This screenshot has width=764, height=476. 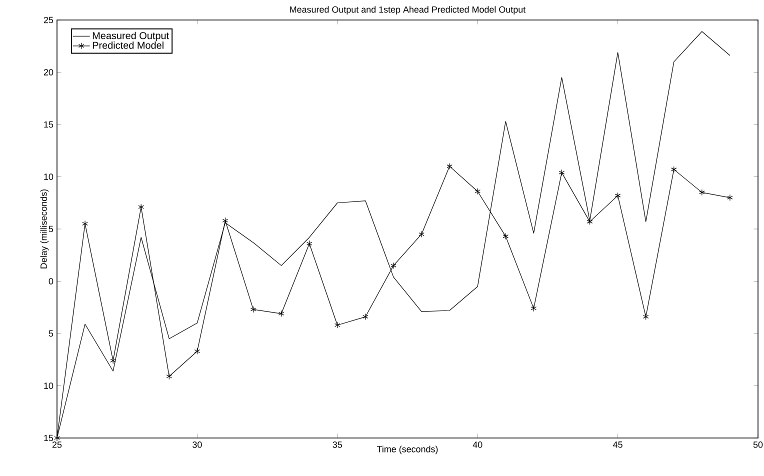 What do you see at coordinates (617, 445) in the screenshot?
I see `x-tick-label: 45` at bounding box center [617, 445].